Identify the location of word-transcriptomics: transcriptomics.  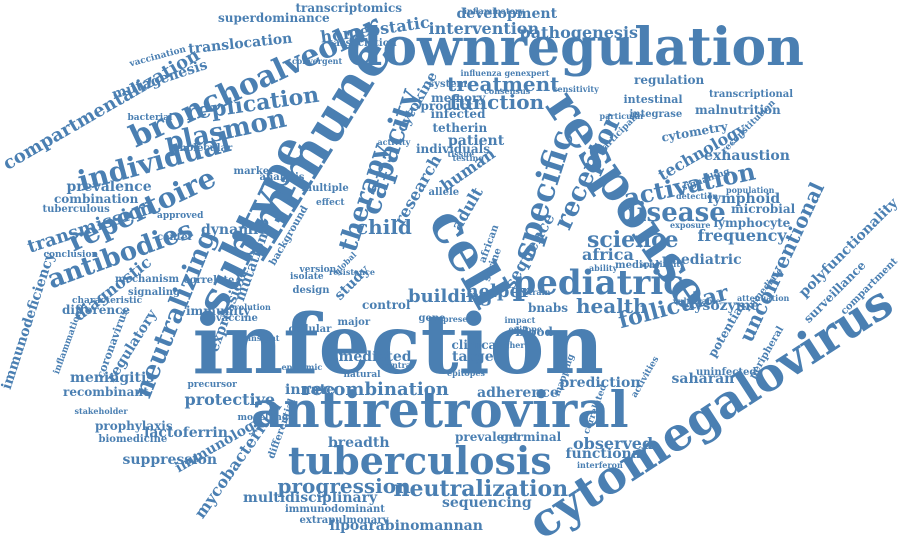
(349, 8).